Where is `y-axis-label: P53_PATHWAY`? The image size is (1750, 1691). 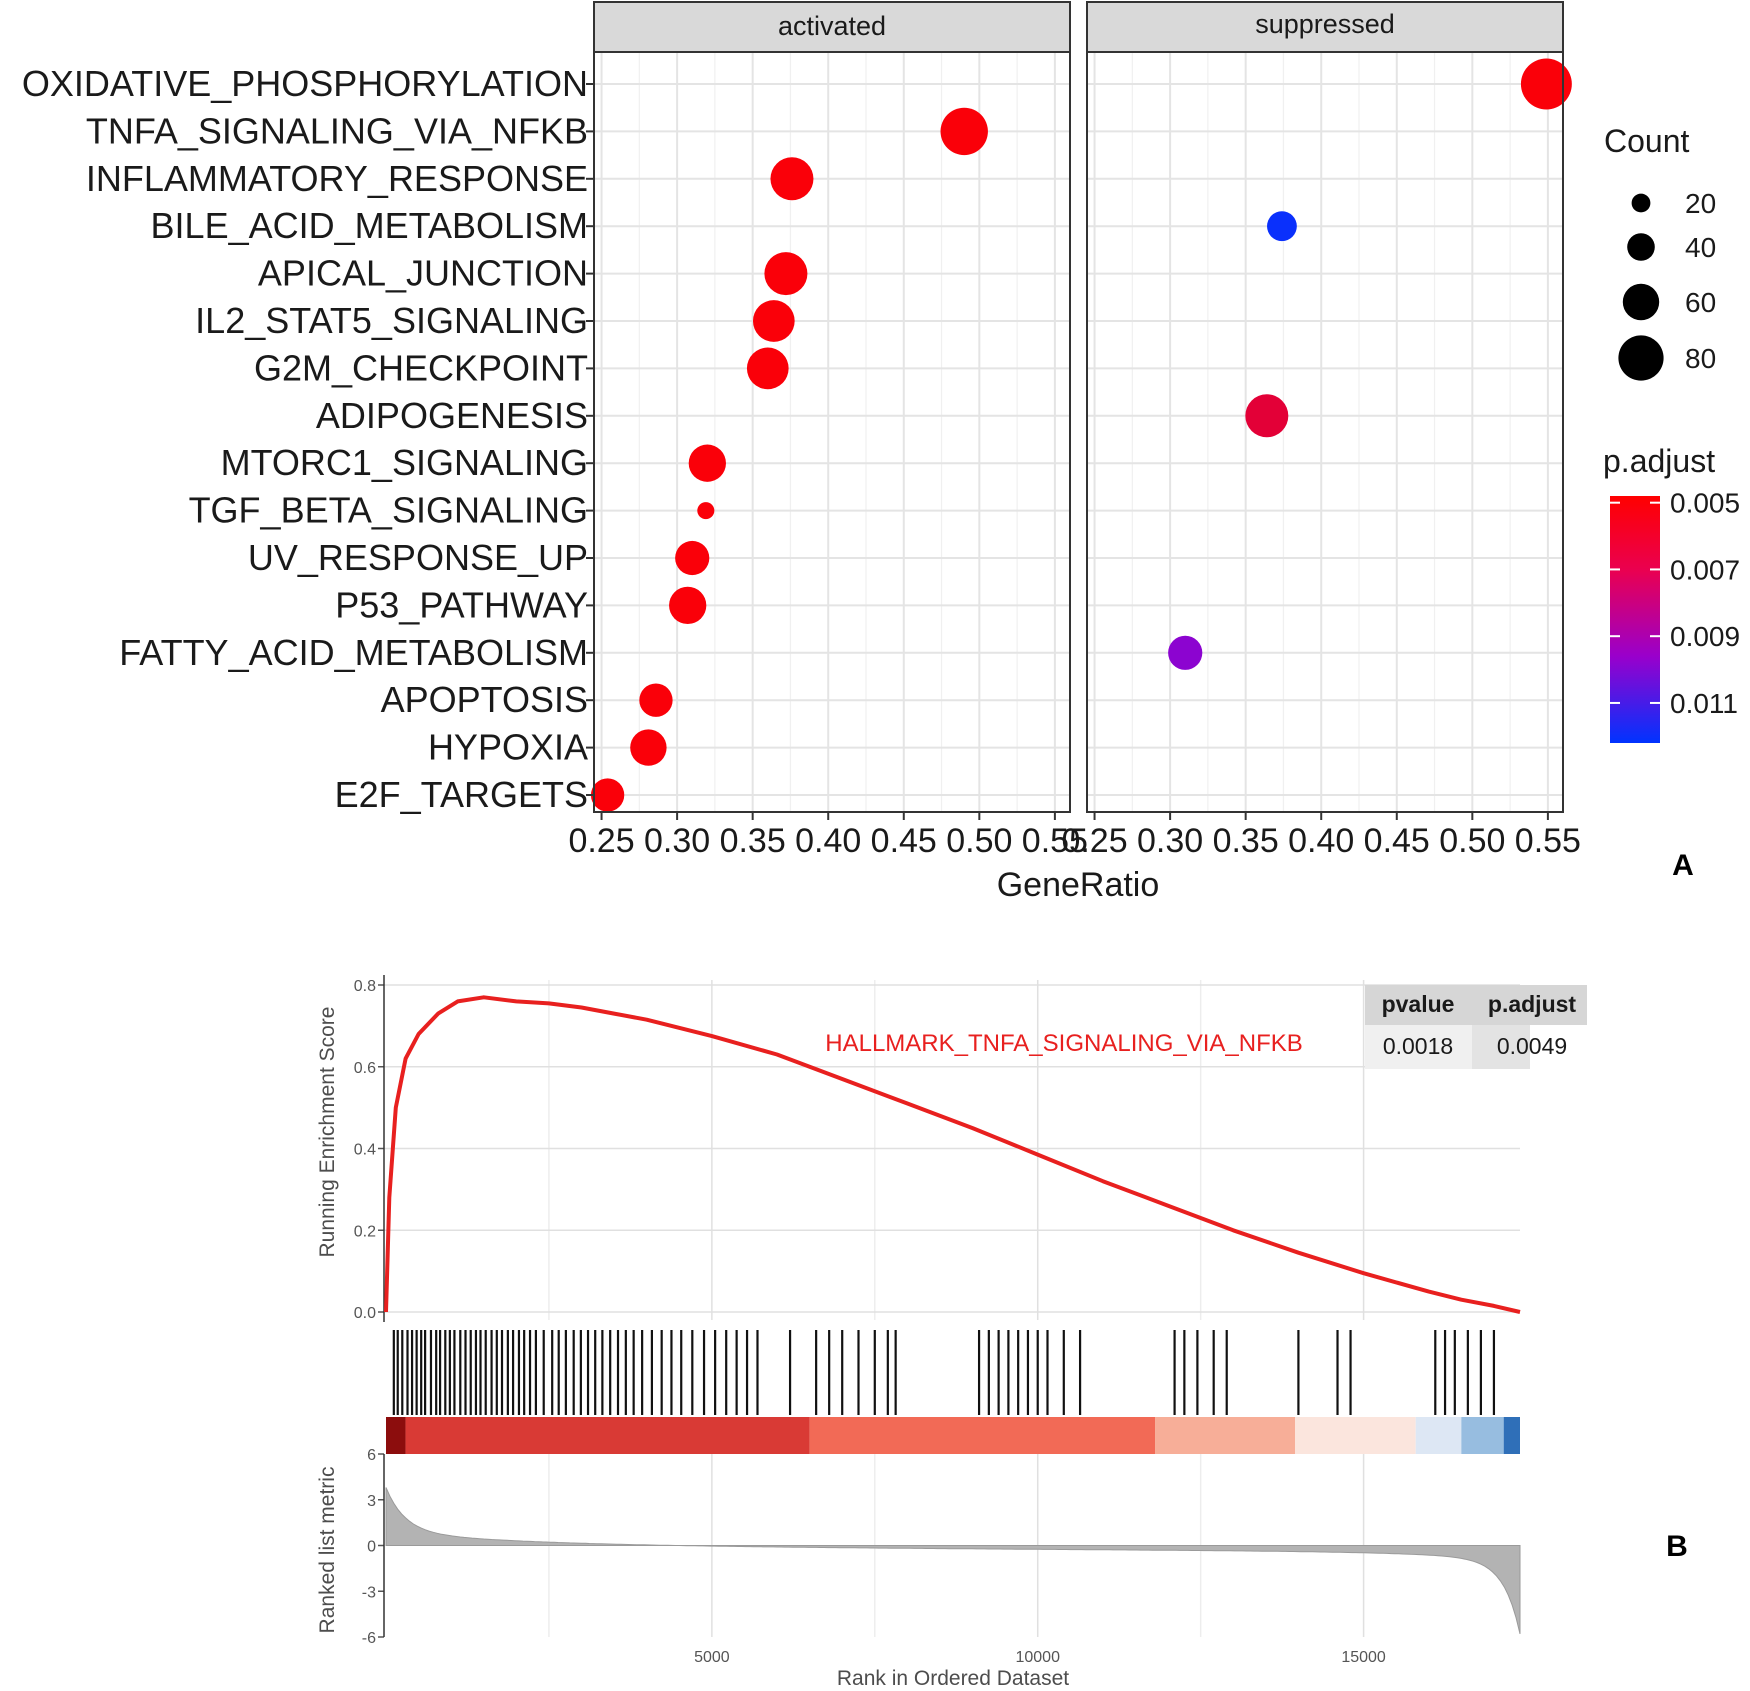 y-axis-label: P53_PATHWAY is located at coordinates (461, 604).